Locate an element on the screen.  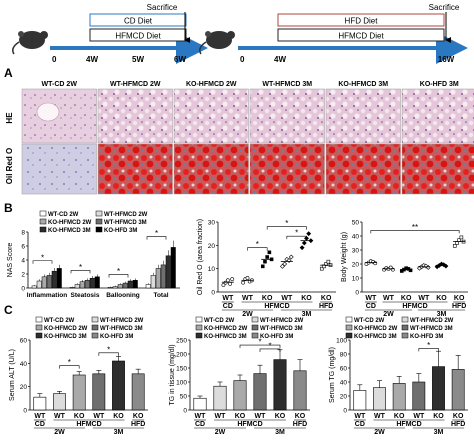
legend-entry: WT-HFMCD 3M is located at coordinates (431, 329).